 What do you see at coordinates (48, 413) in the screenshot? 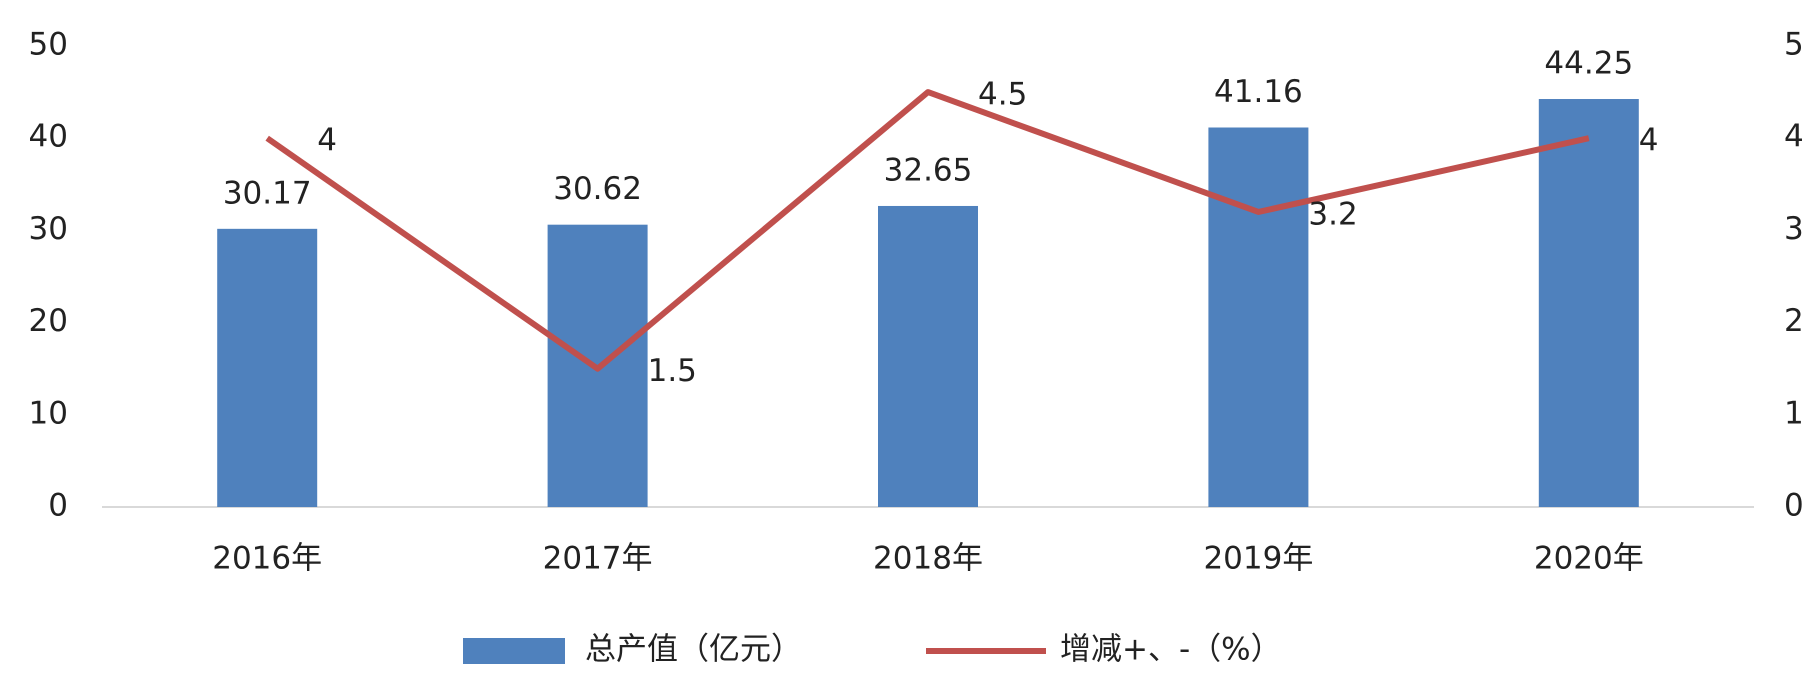
I see `y-tick-label: 10` at bounding box center [48, 413].